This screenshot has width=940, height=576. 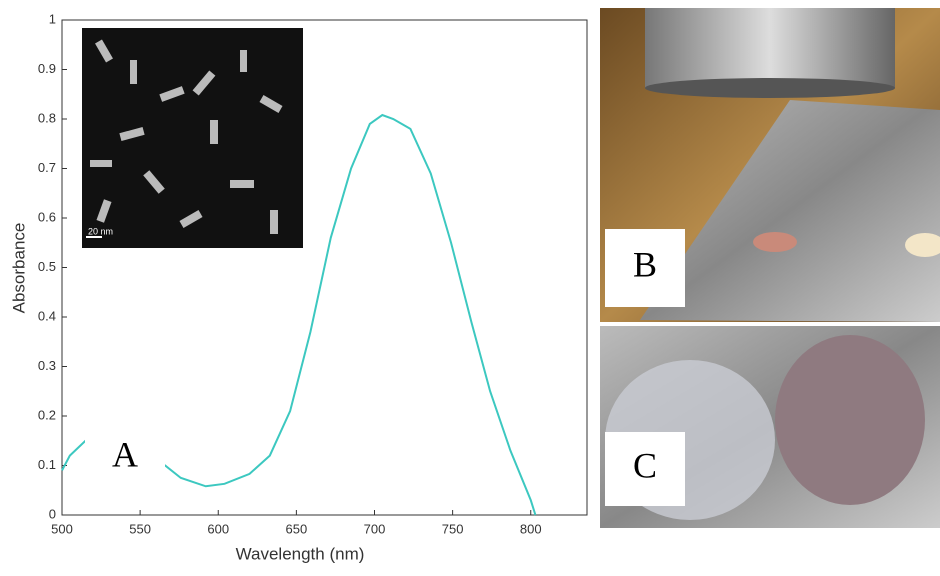 What do you see at coordinates (52, 18) in the screenshot?
I see `y-tick-label: 1` at bounding box center [52, 18].